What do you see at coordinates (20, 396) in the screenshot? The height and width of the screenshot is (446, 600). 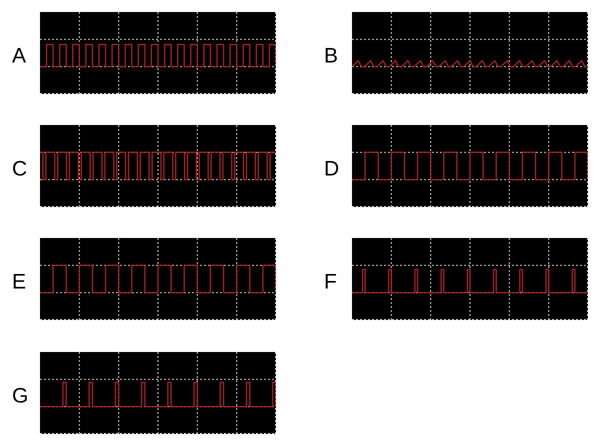 I see `chart-title: G` at bounding box center [20, 396].